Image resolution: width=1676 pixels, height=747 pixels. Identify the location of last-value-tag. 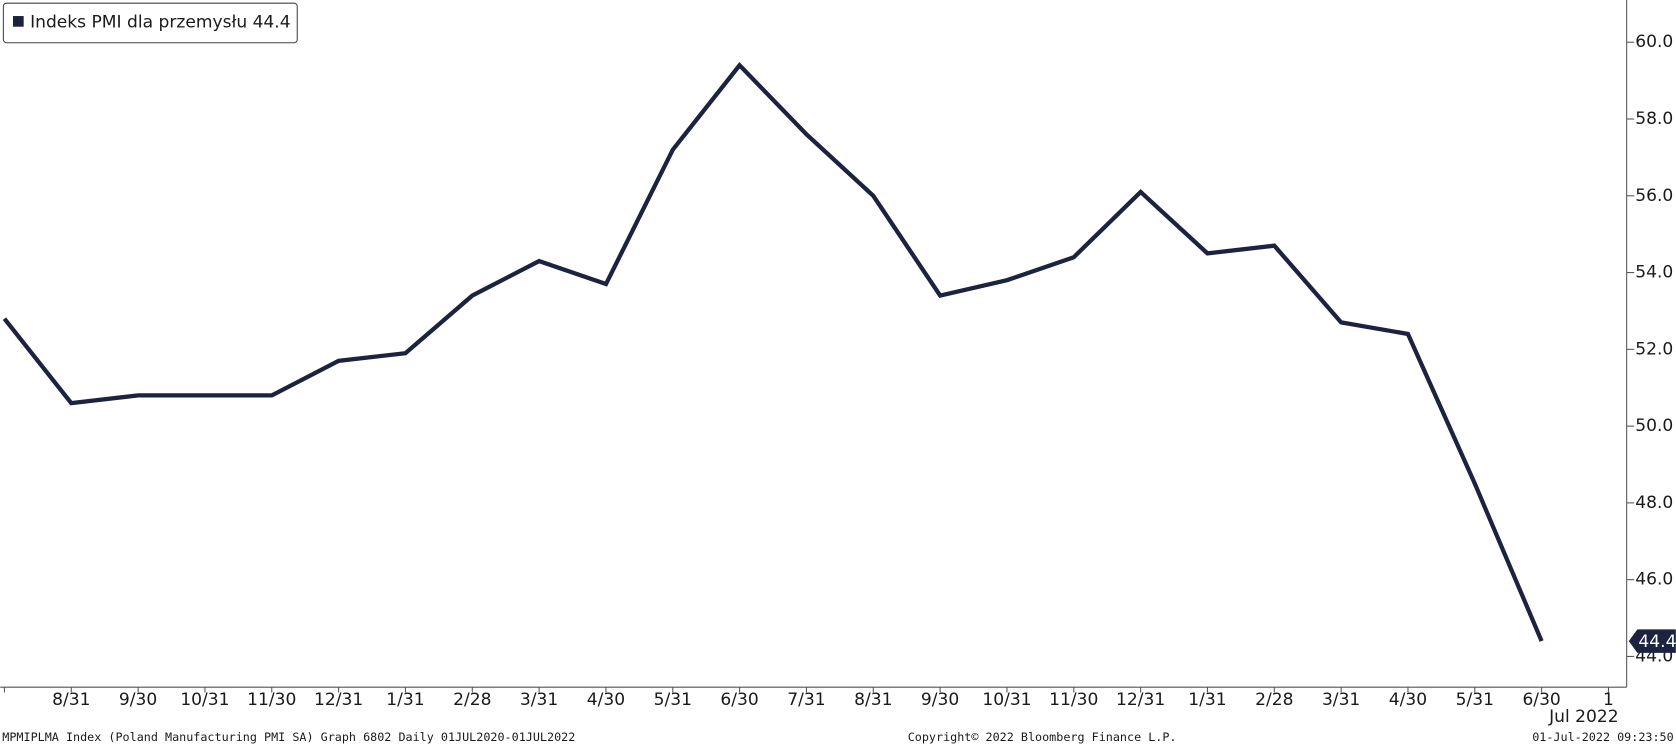
(1652, 641).